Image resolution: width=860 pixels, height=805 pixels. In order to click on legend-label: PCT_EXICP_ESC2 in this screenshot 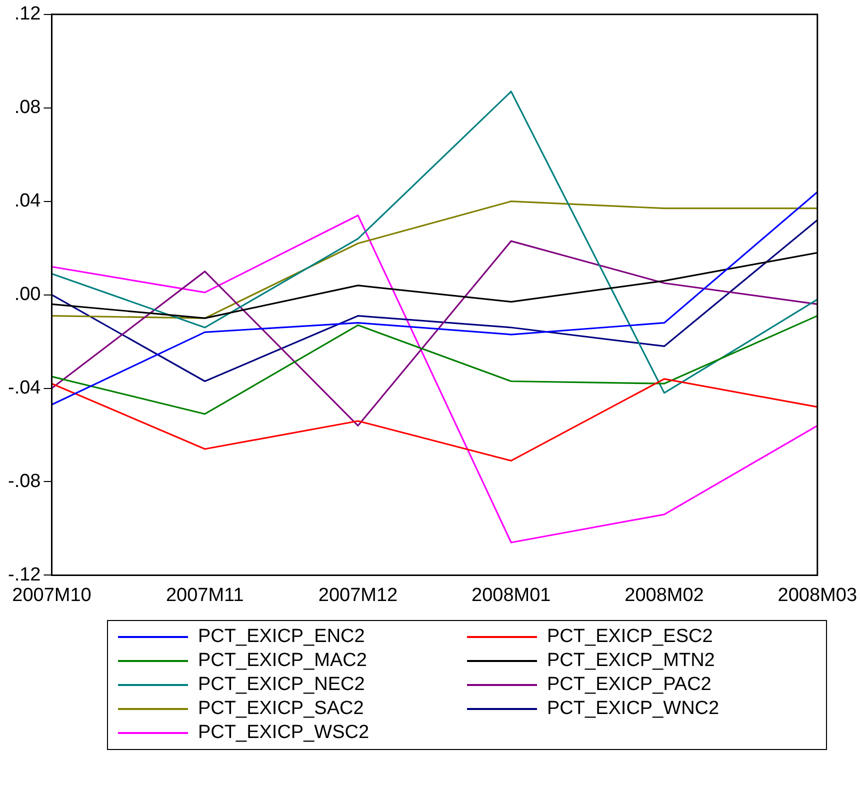, I will do `click(630, 637)`.